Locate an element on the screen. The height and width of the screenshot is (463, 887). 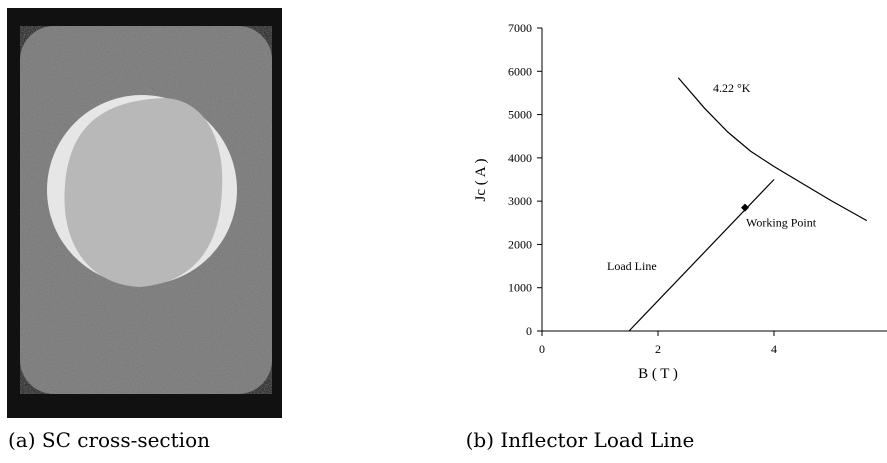
working-point is located at coordinates (745, 207).